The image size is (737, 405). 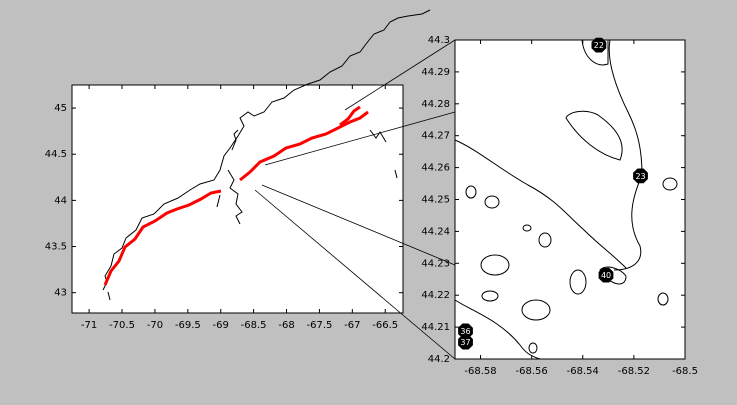 I want to click on x-tick-label: -67, so click(x=352, y=325).